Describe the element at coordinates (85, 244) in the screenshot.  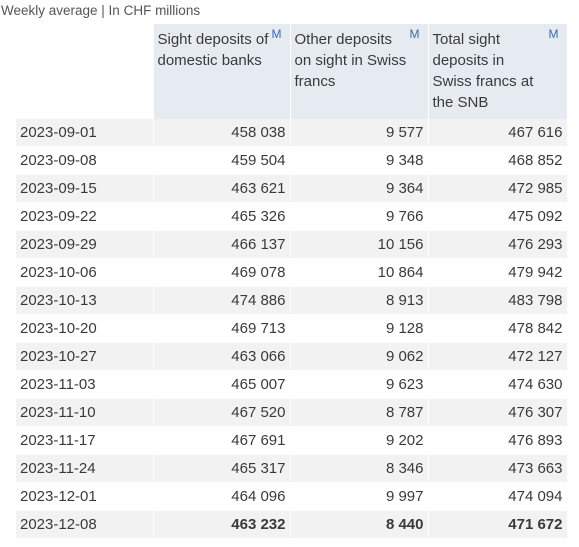
I see `row-date: 2023-09-29` at that location.